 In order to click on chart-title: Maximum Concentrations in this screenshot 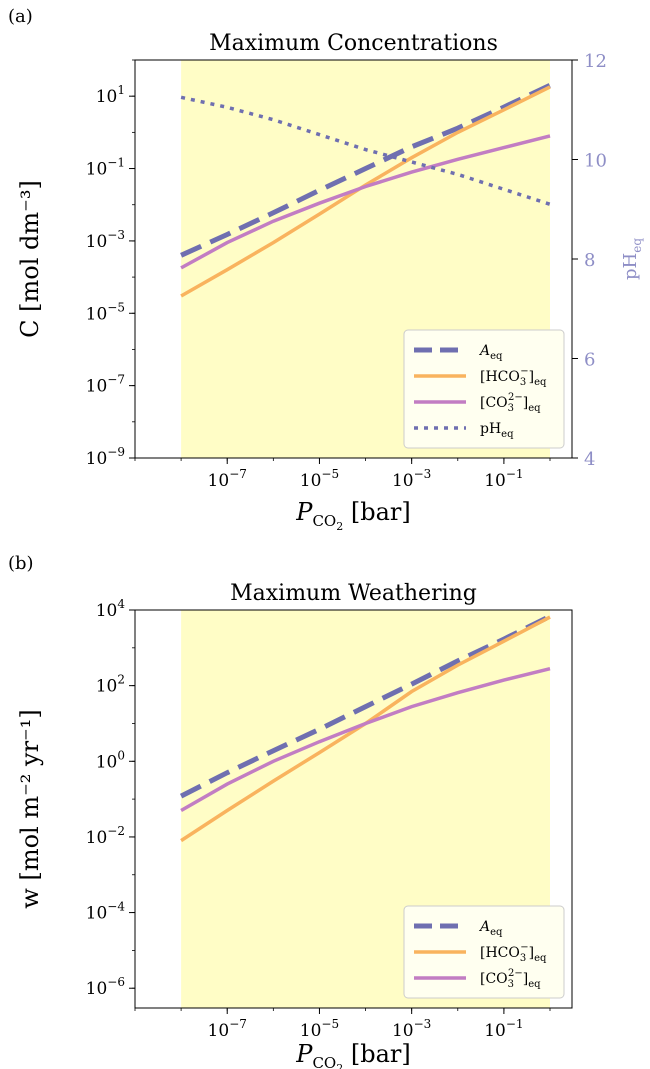, I will do `click(353, 43)`.